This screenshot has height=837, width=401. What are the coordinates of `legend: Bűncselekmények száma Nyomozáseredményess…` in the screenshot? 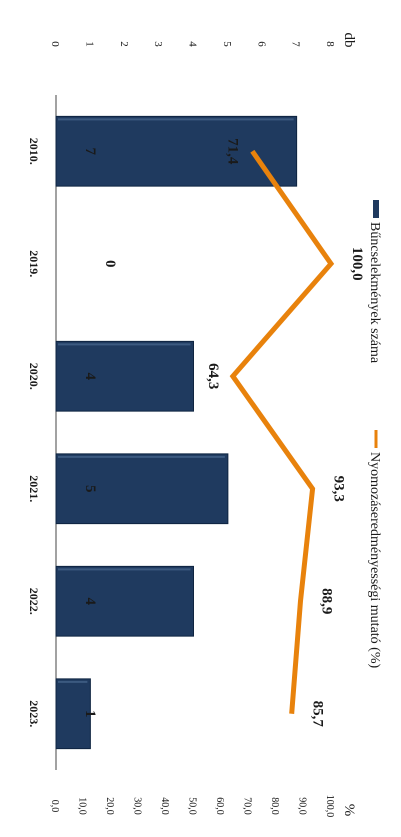 It's located at (374, 434).